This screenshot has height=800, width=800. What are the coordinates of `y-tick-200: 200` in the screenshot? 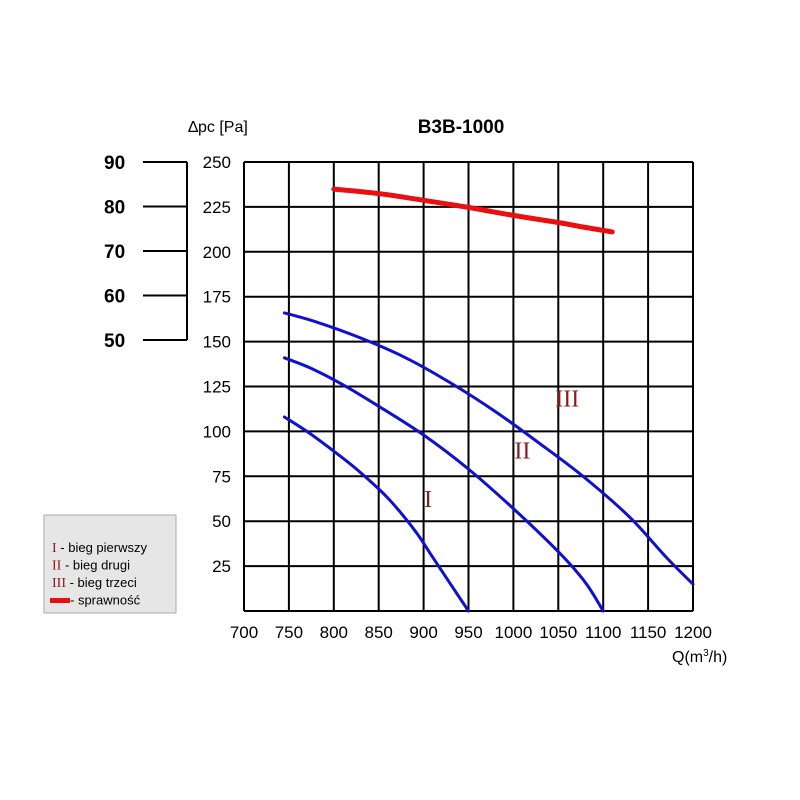 It's located at (217, 252).